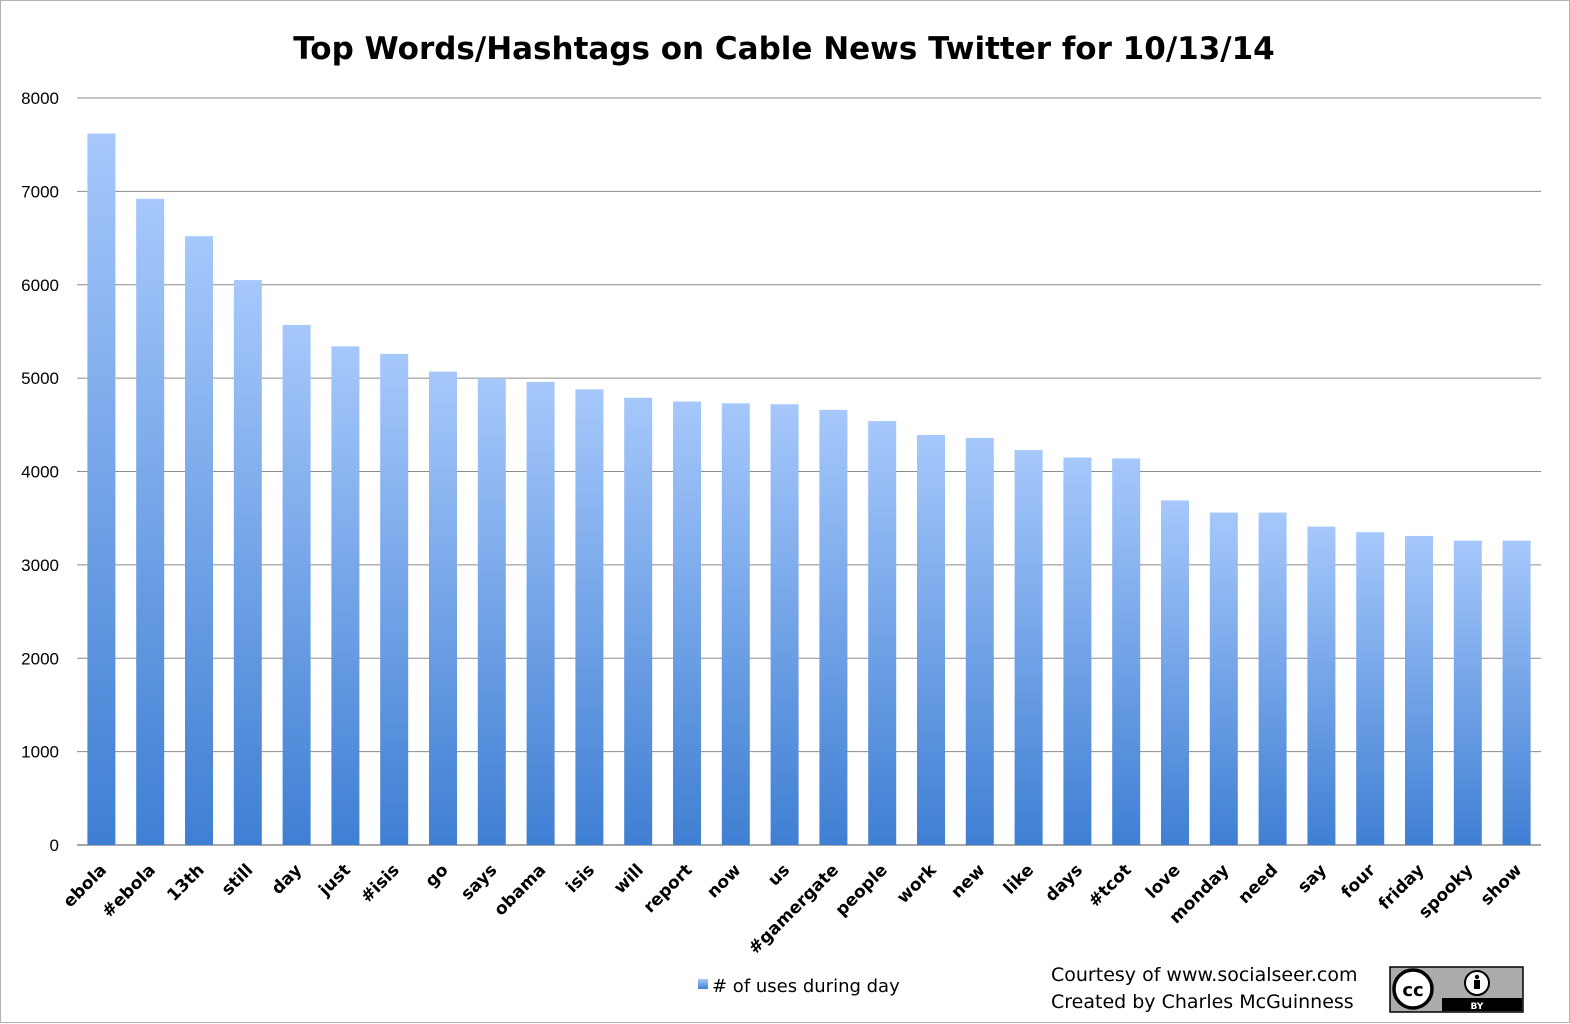  Describe the element at coordinates (296, 584) in the screenshot. I see `bar-day` at that location.